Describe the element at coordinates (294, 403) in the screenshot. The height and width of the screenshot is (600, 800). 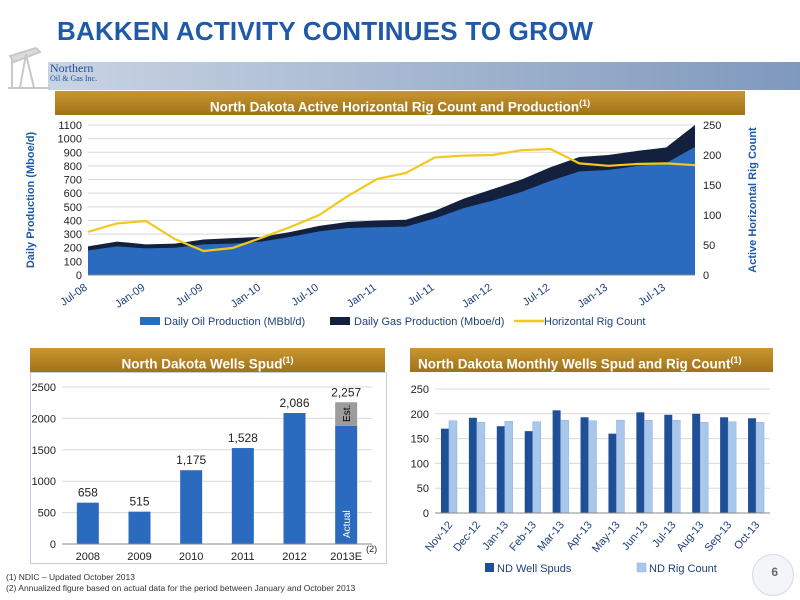
I see `bar-value-label: 2,086` at that location.